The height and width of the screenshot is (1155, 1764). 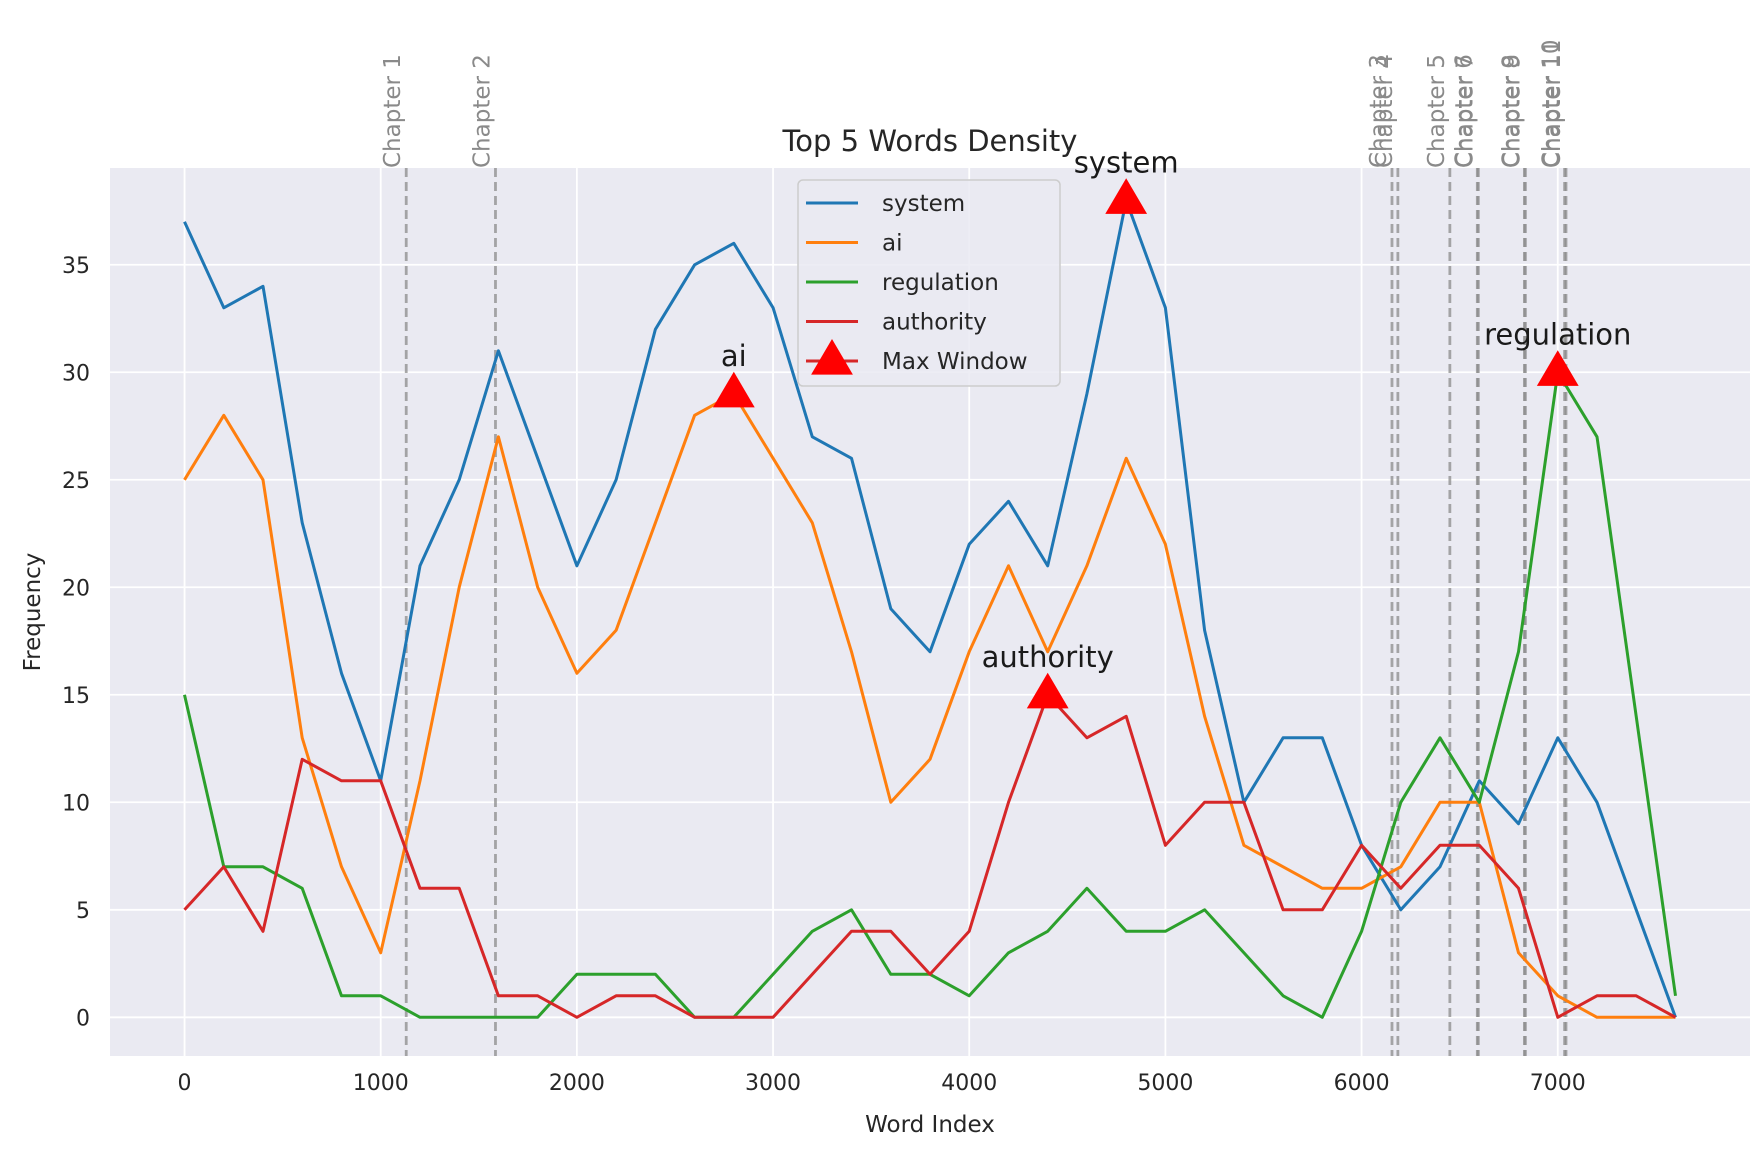 What do you see at coordinates (1165, 1083) in the screenshot?
I see `x-tick-label: 5000` at bounding box center [1165, 1083].